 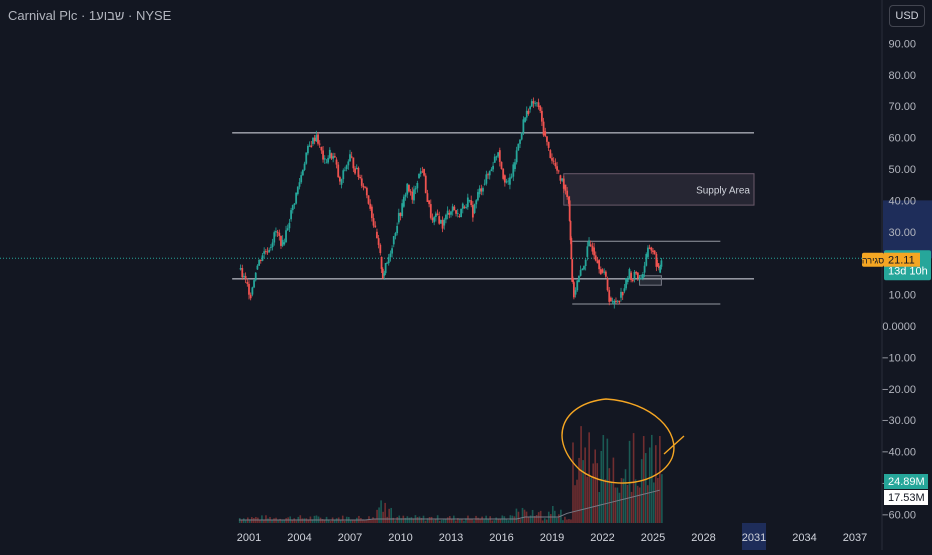 What do you see at coordinates (906, 489) in the screenshot?
I see `volume-labels: 24.89M 17.53M` at bounding box center [906, 489].